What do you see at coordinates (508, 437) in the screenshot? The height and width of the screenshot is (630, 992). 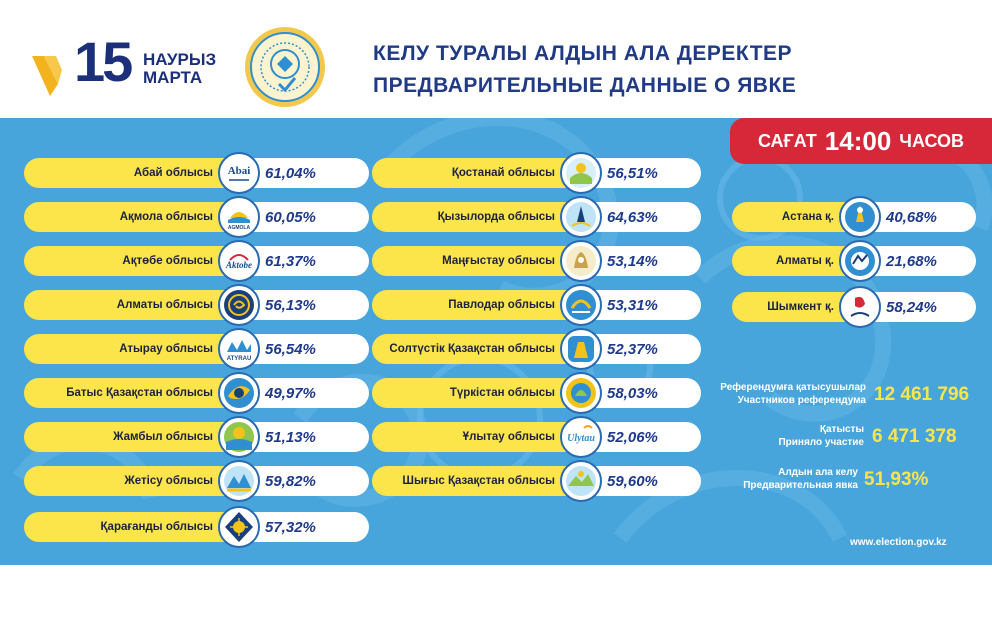 I see `region-name: Ұлытау облысы` at bounding box center [508, 437].